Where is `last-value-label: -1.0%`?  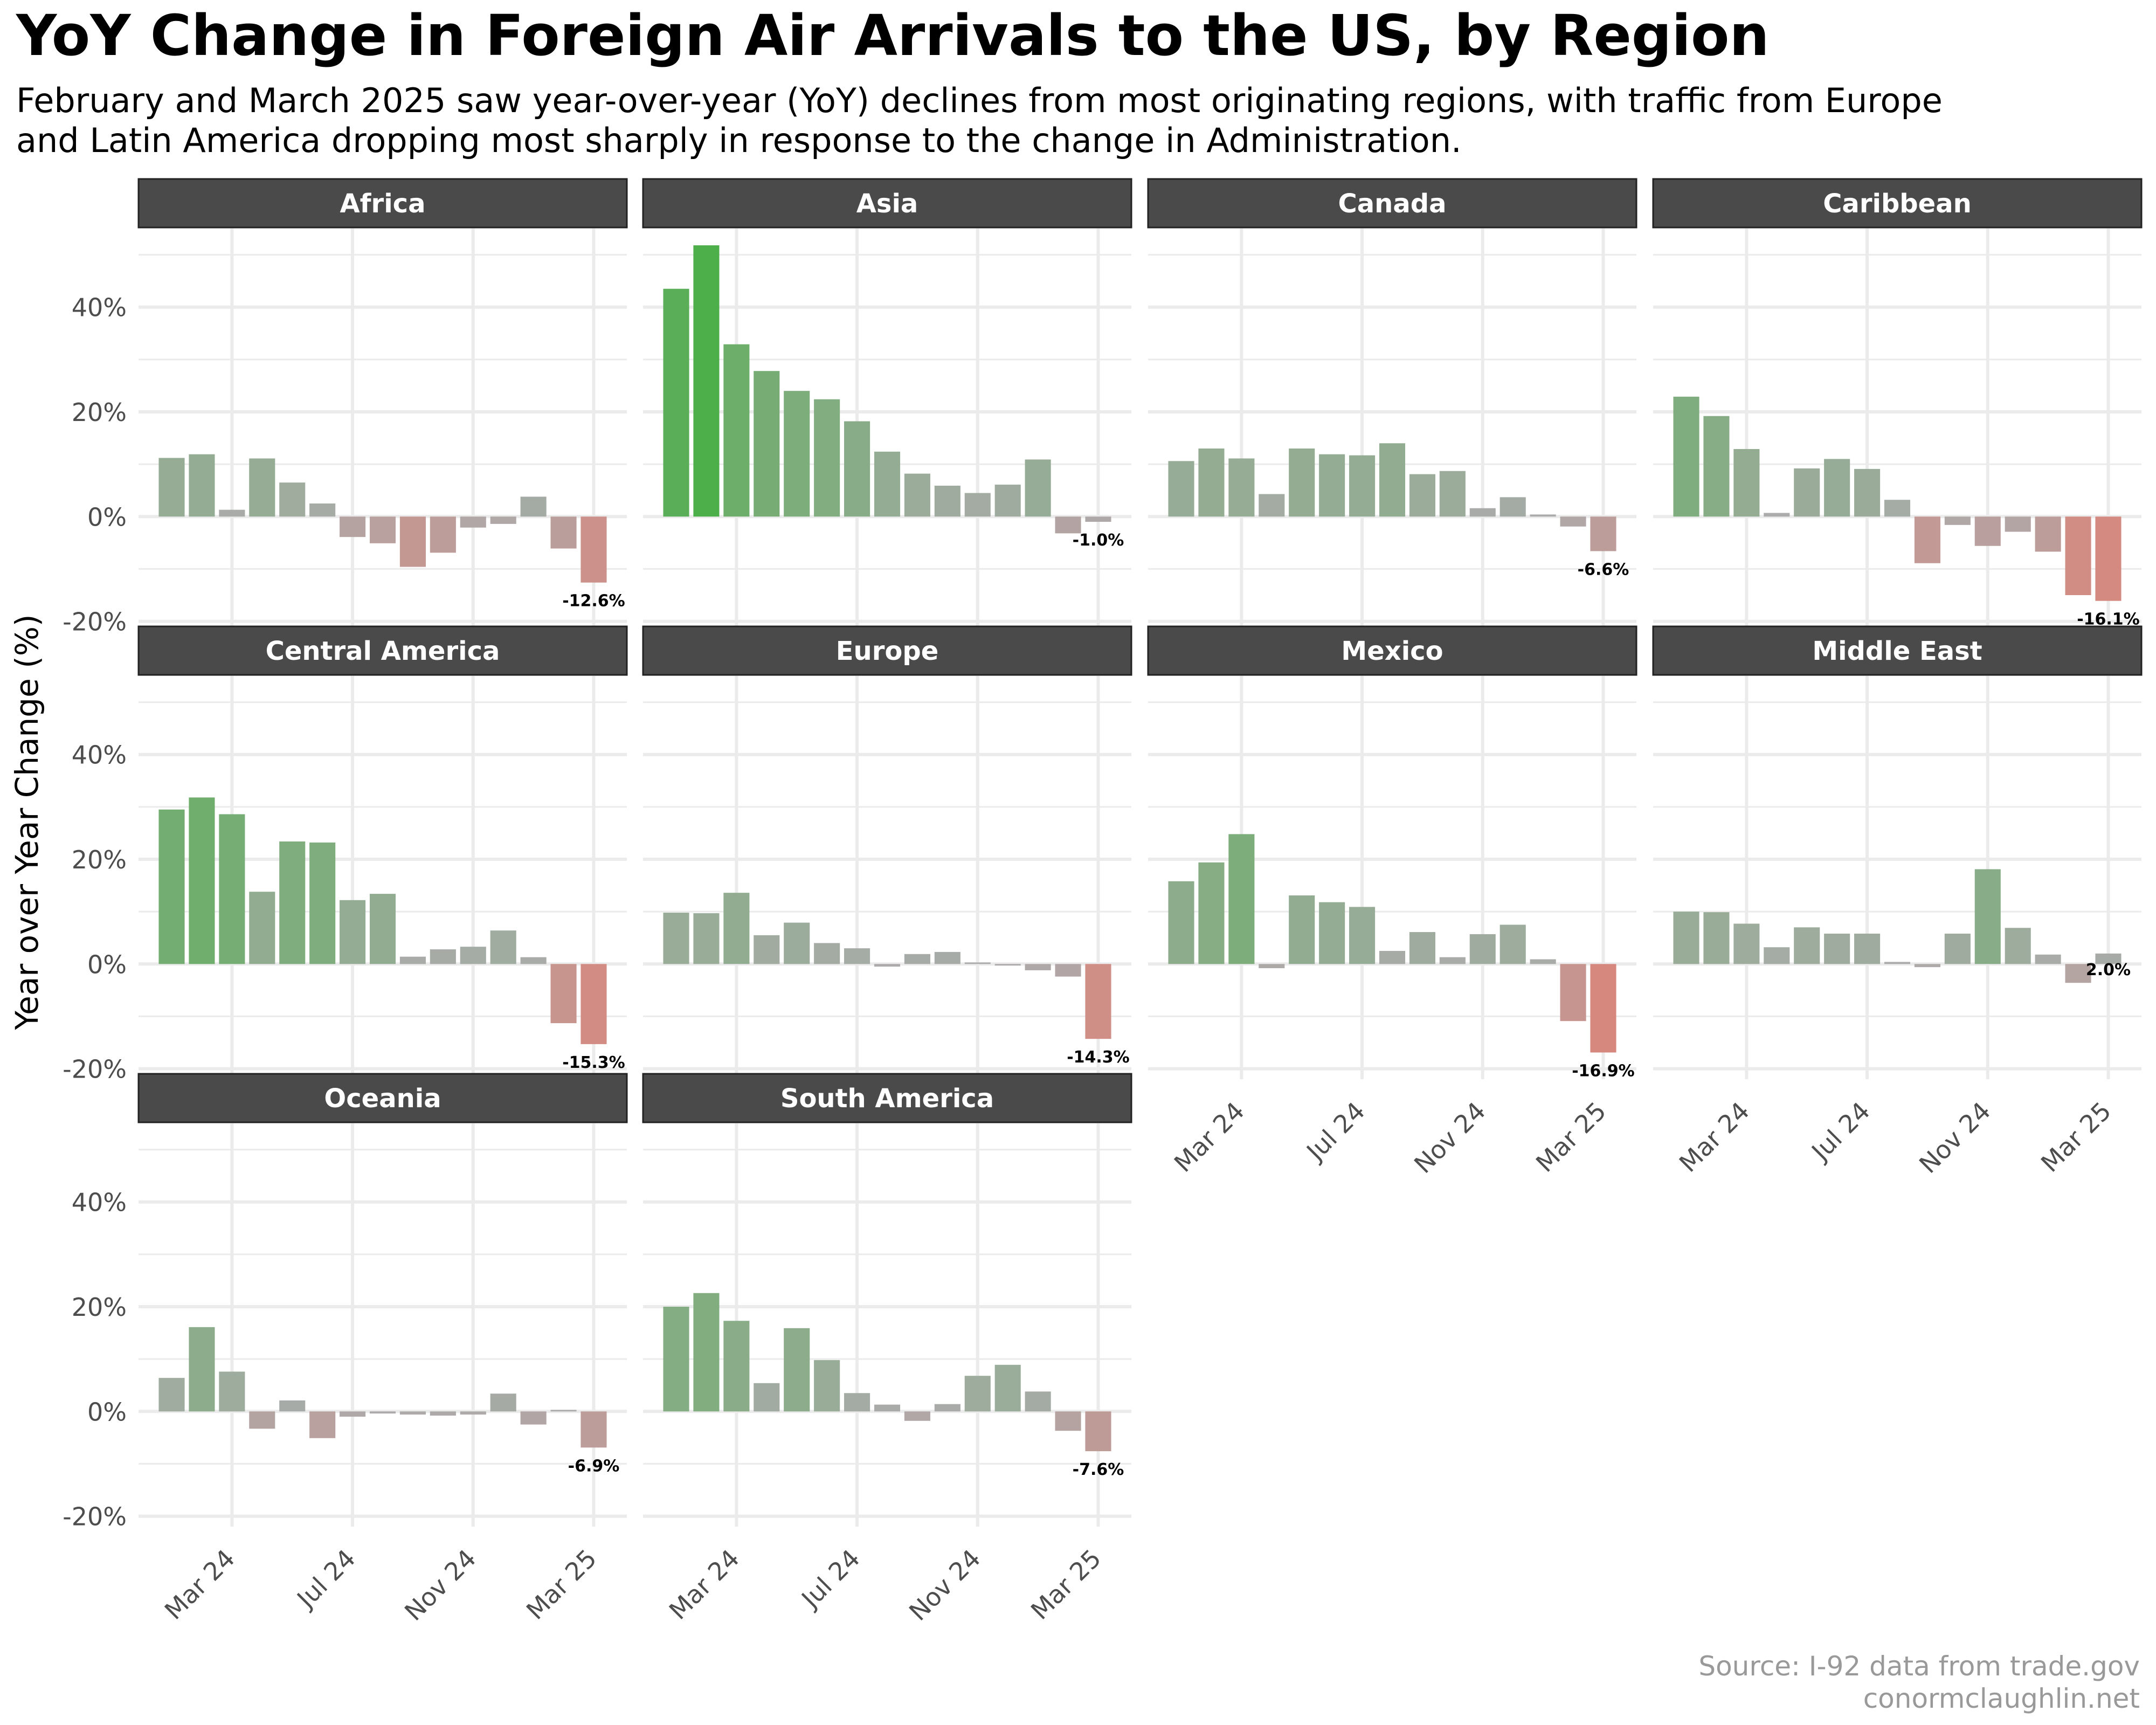
last-value-label: -1.0% is located at coordinates (1098, 540).